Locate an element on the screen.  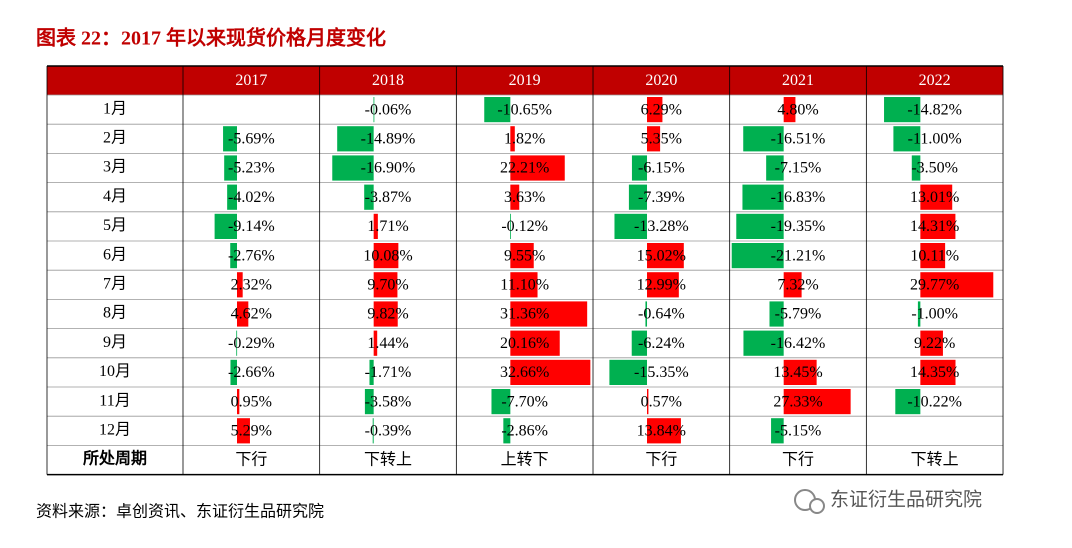
column-header: 2018 is located at coordinates (388, 80).